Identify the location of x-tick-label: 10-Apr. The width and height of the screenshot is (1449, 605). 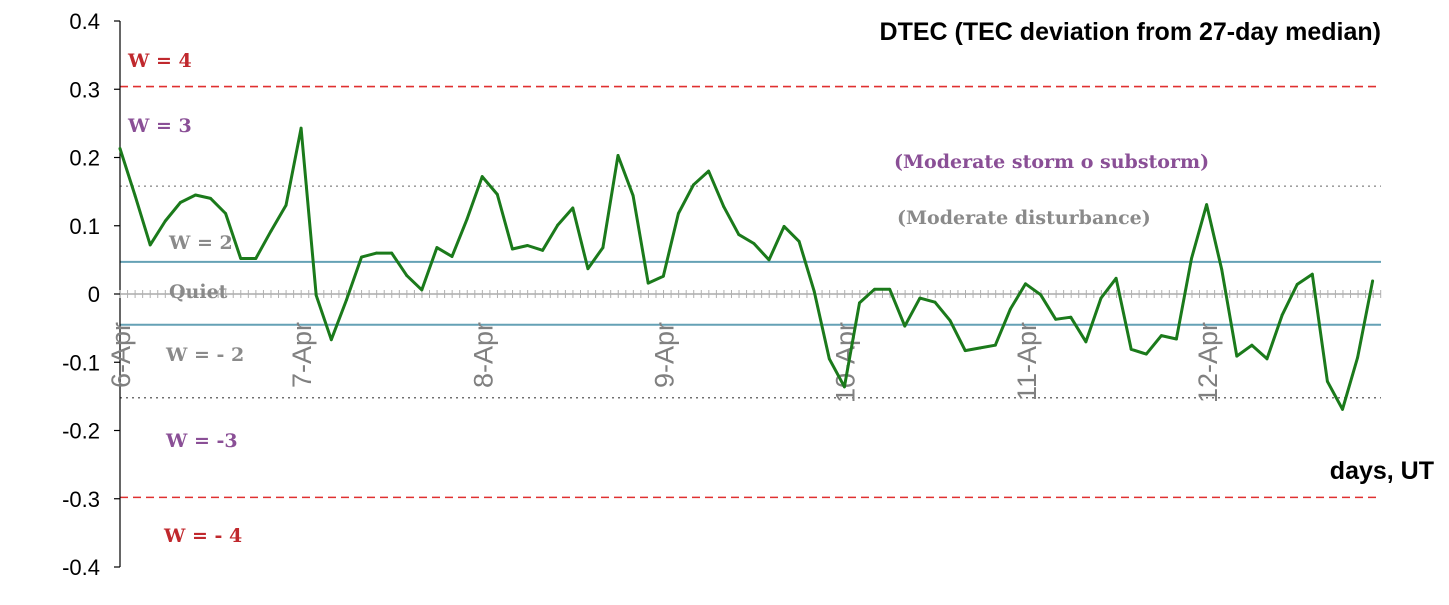
(846, 362).